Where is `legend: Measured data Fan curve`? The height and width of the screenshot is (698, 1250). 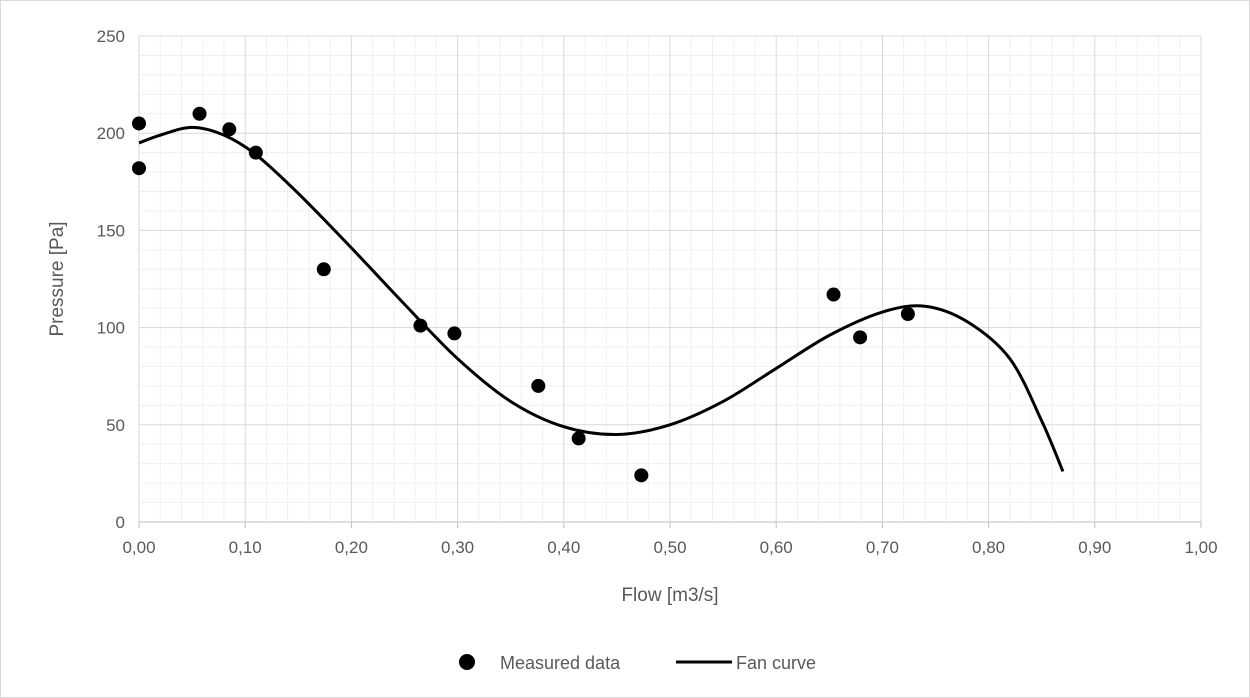
legend: Measured data Fan curve is located at coordinates (637, 663).